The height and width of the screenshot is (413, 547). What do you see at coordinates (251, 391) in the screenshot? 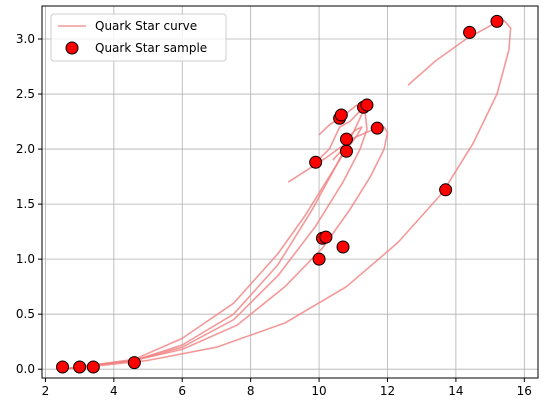
I see `x-tick-label: 8` at bounding box center [251, 391].